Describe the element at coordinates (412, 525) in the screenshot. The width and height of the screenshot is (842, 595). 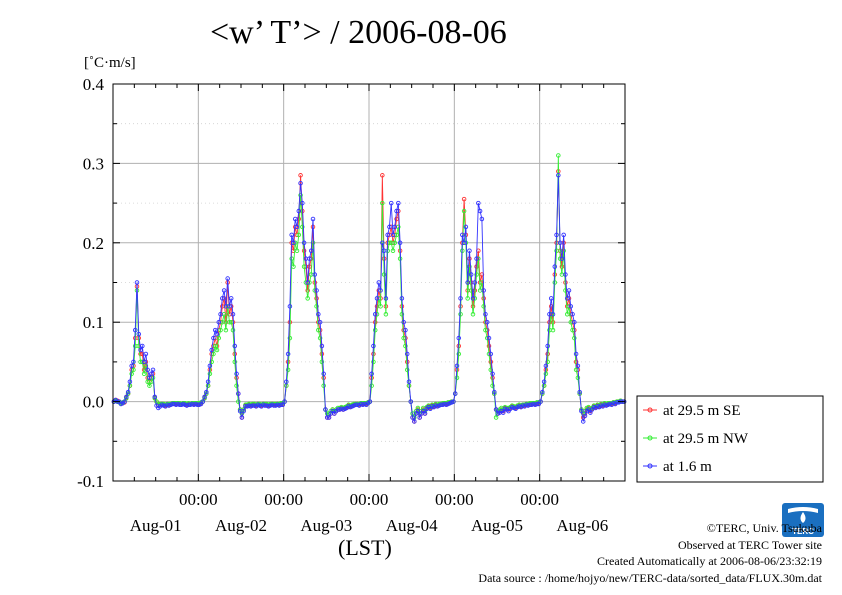
I see `x-tick-label-day: Aug-04` at that location.